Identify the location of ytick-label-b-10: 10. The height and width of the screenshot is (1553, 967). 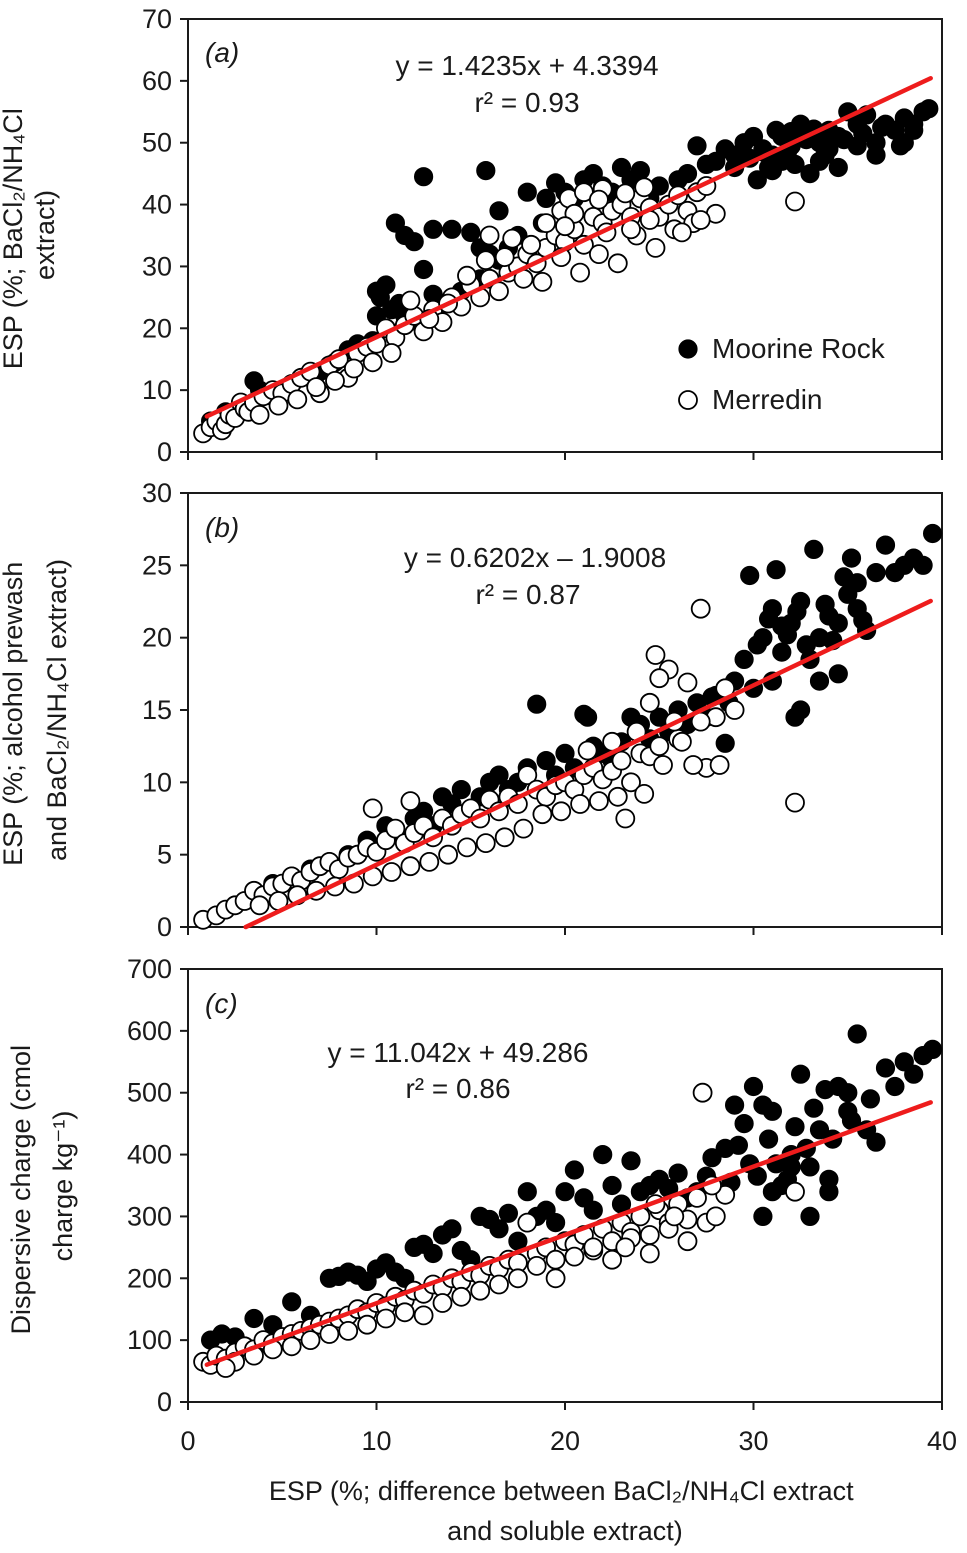
(157, 782).